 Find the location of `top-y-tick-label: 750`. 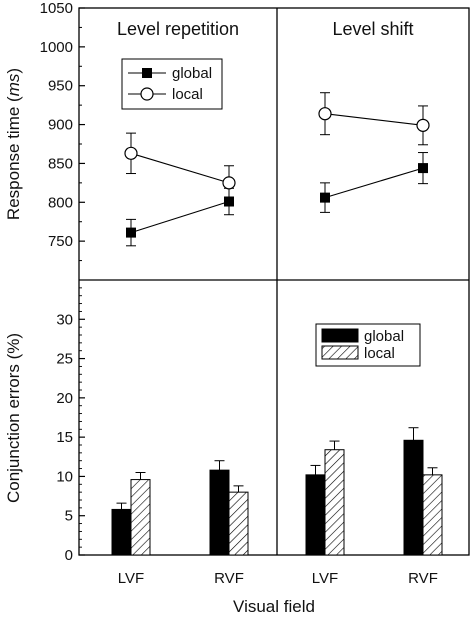

top-y-tick-label: 750 is located at coordinates (60, 241).